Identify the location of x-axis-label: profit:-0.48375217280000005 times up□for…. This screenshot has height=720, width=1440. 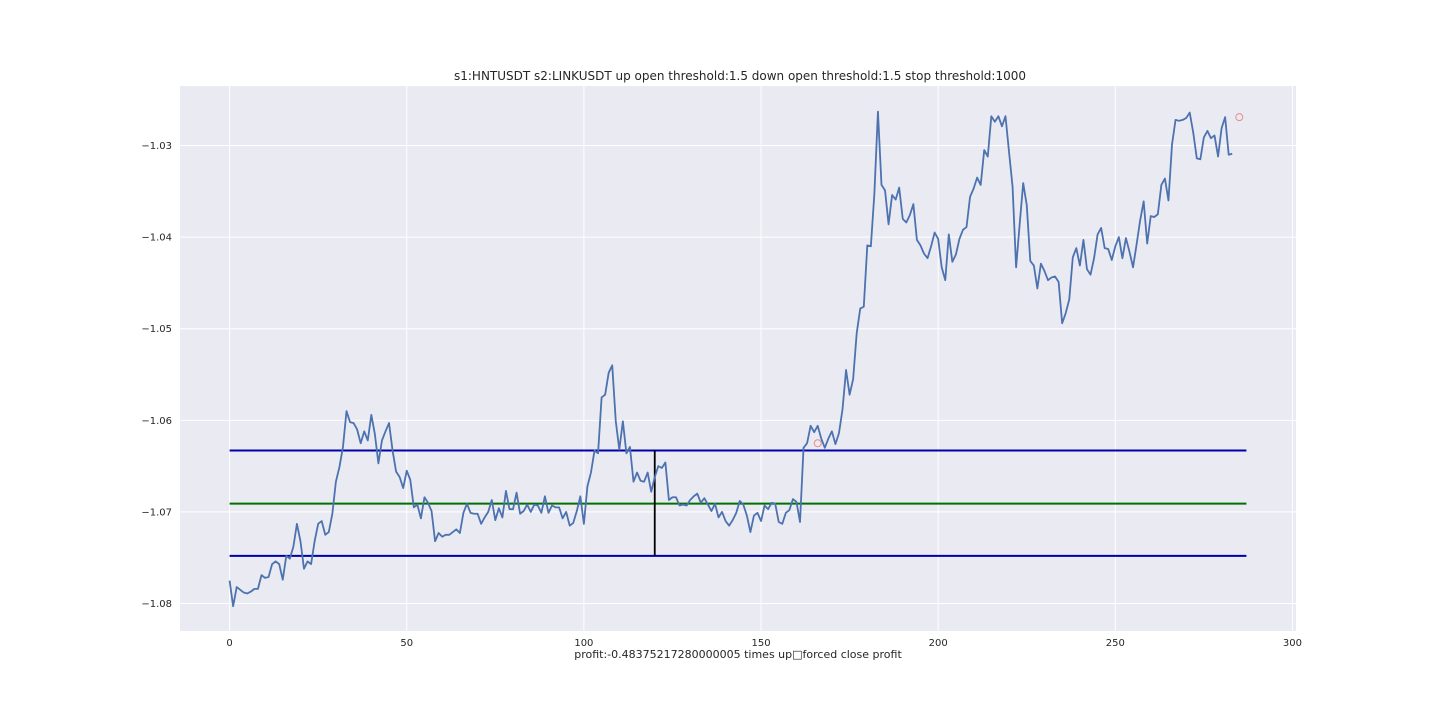
(738, 654).